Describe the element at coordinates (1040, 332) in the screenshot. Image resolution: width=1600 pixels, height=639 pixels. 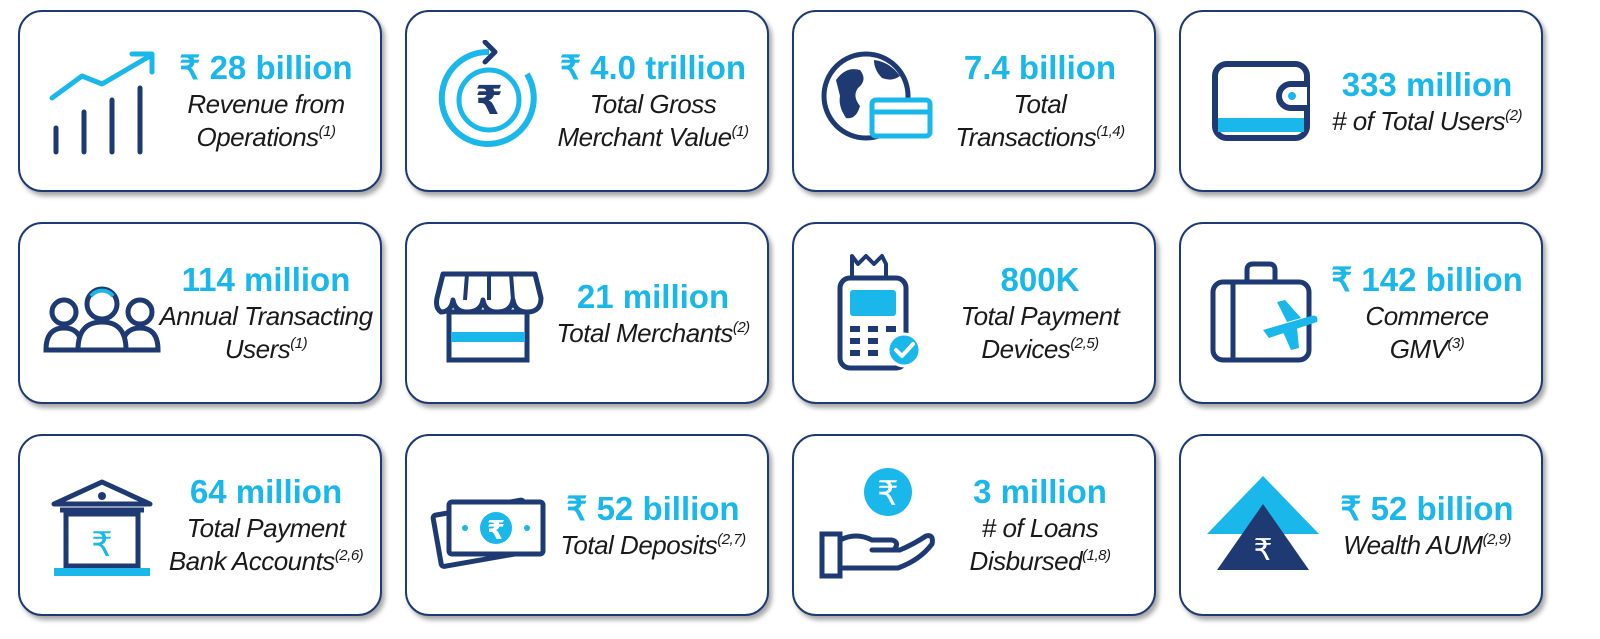
I see `stat-label: Total Payment Devices(2,5)` at that location.